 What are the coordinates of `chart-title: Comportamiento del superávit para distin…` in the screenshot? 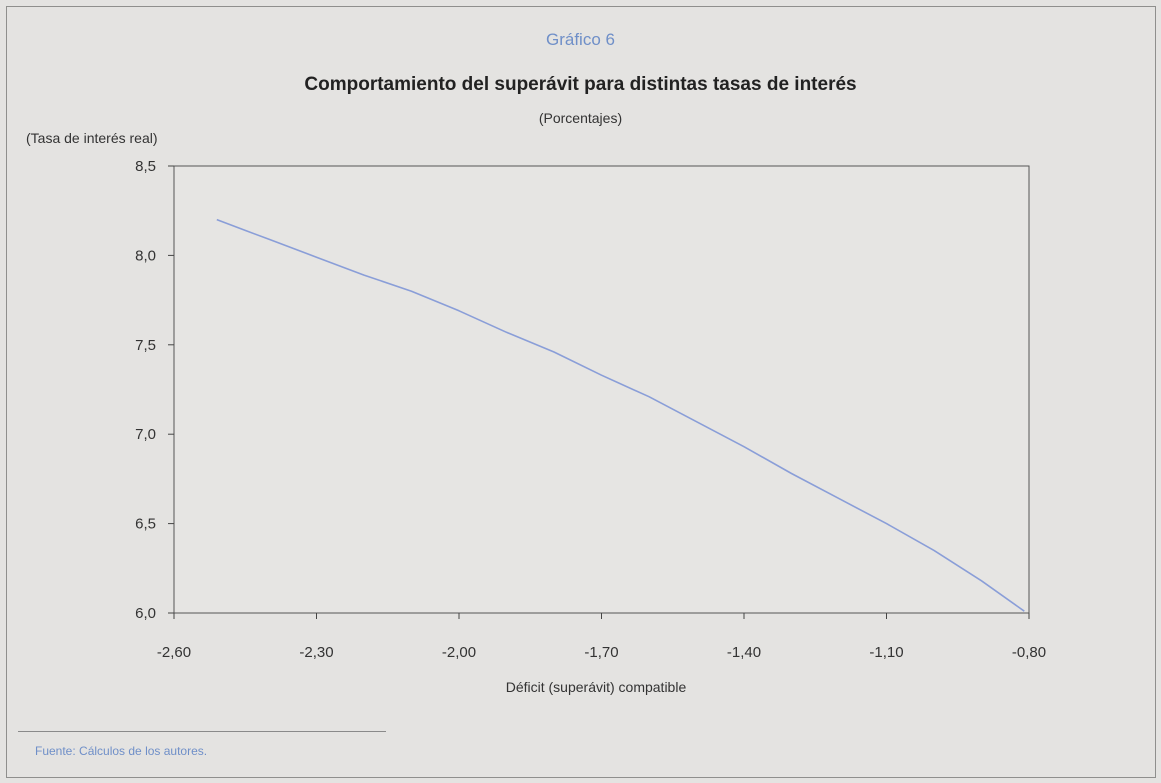 It's located at (580, 84).